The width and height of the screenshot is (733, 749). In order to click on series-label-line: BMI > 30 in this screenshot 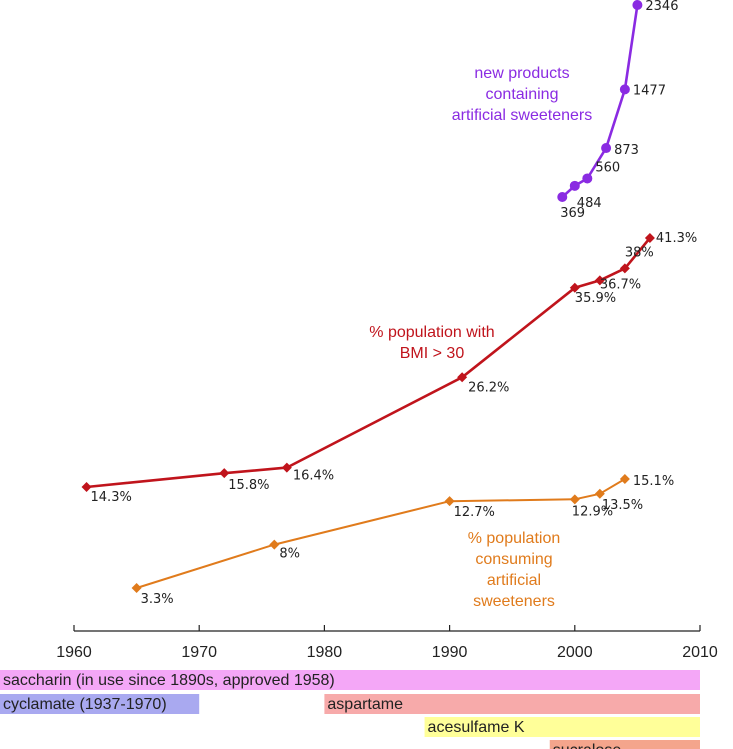, I will do `click(432, 353)`.